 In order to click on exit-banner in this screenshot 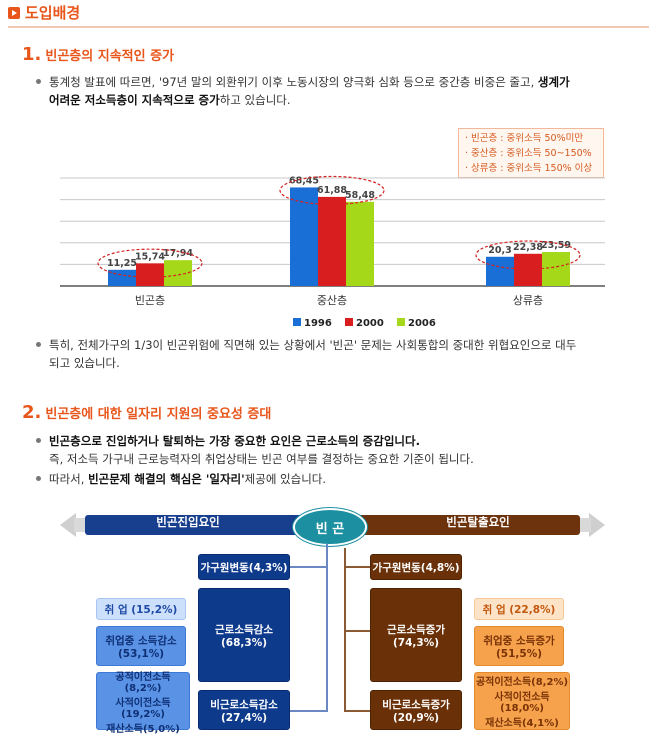, I will do `click(467, 525)`.